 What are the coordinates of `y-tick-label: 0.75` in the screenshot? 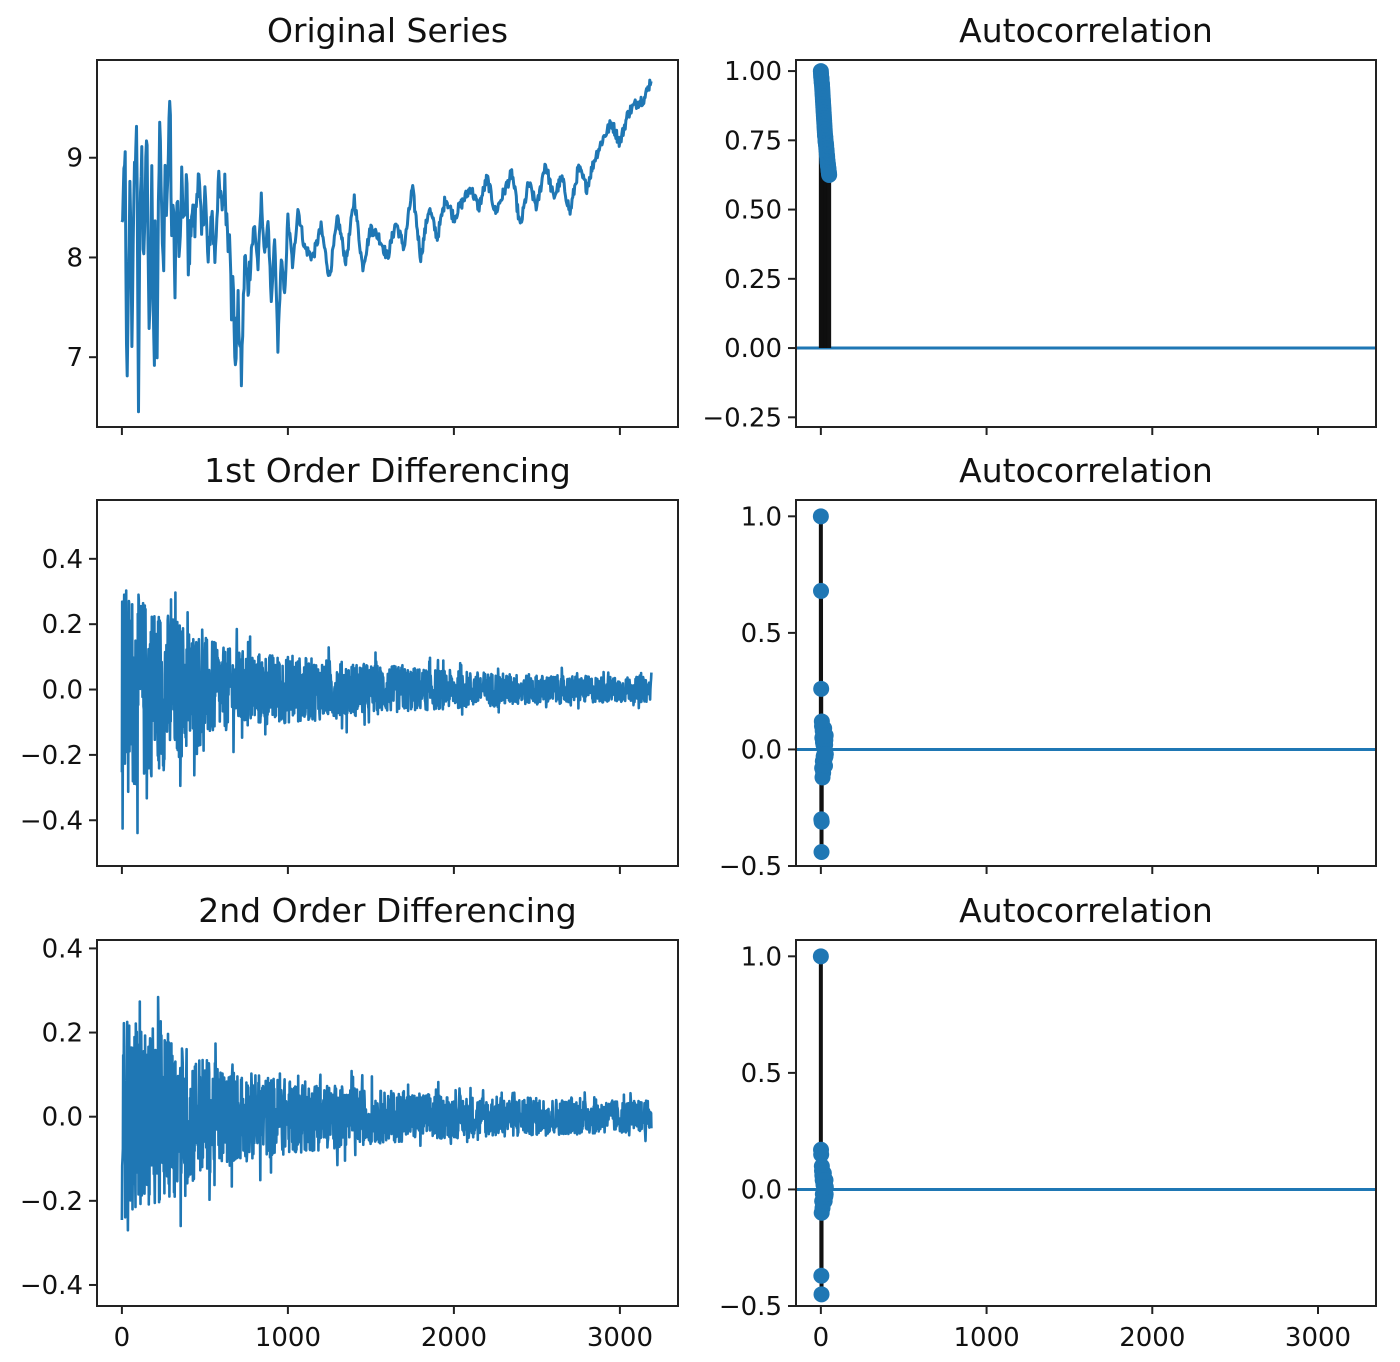 It's located at (753, 141).